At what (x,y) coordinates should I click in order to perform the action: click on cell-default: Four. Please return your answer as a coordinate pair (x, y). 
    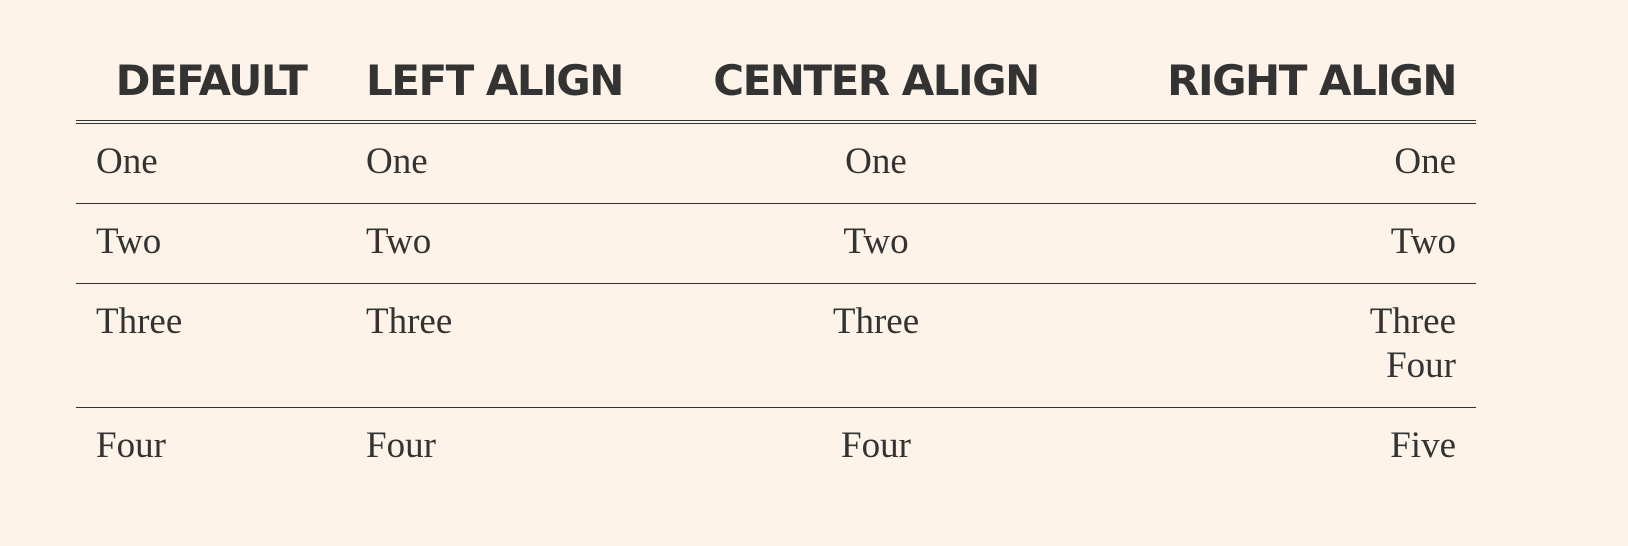
    Looking at the image, I should click on (211, 447).